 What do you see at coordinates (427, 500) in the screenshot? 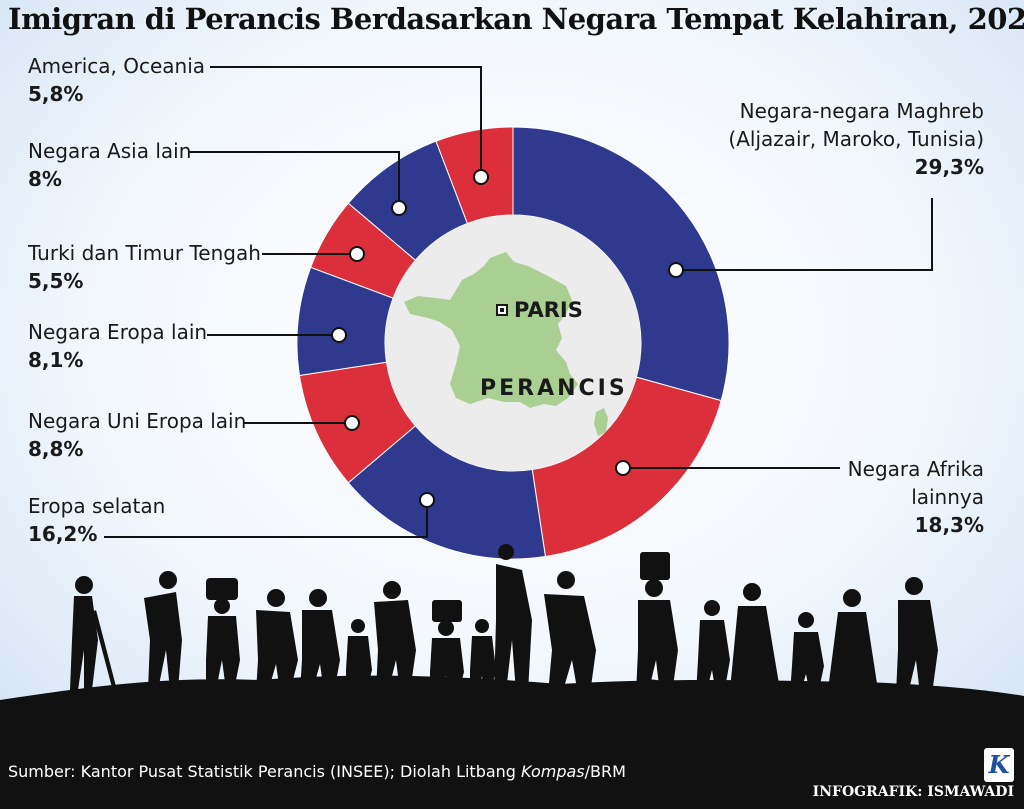
I see `leader-dot-eropa-selatan` at bounding box center [427, 500].